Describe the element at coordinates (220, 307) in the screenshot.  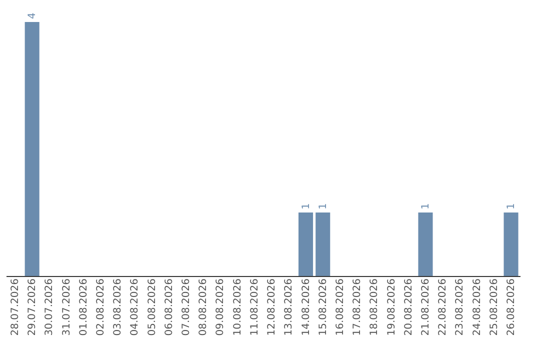
I see `x-tick-label: 09.08.2026` at that location.